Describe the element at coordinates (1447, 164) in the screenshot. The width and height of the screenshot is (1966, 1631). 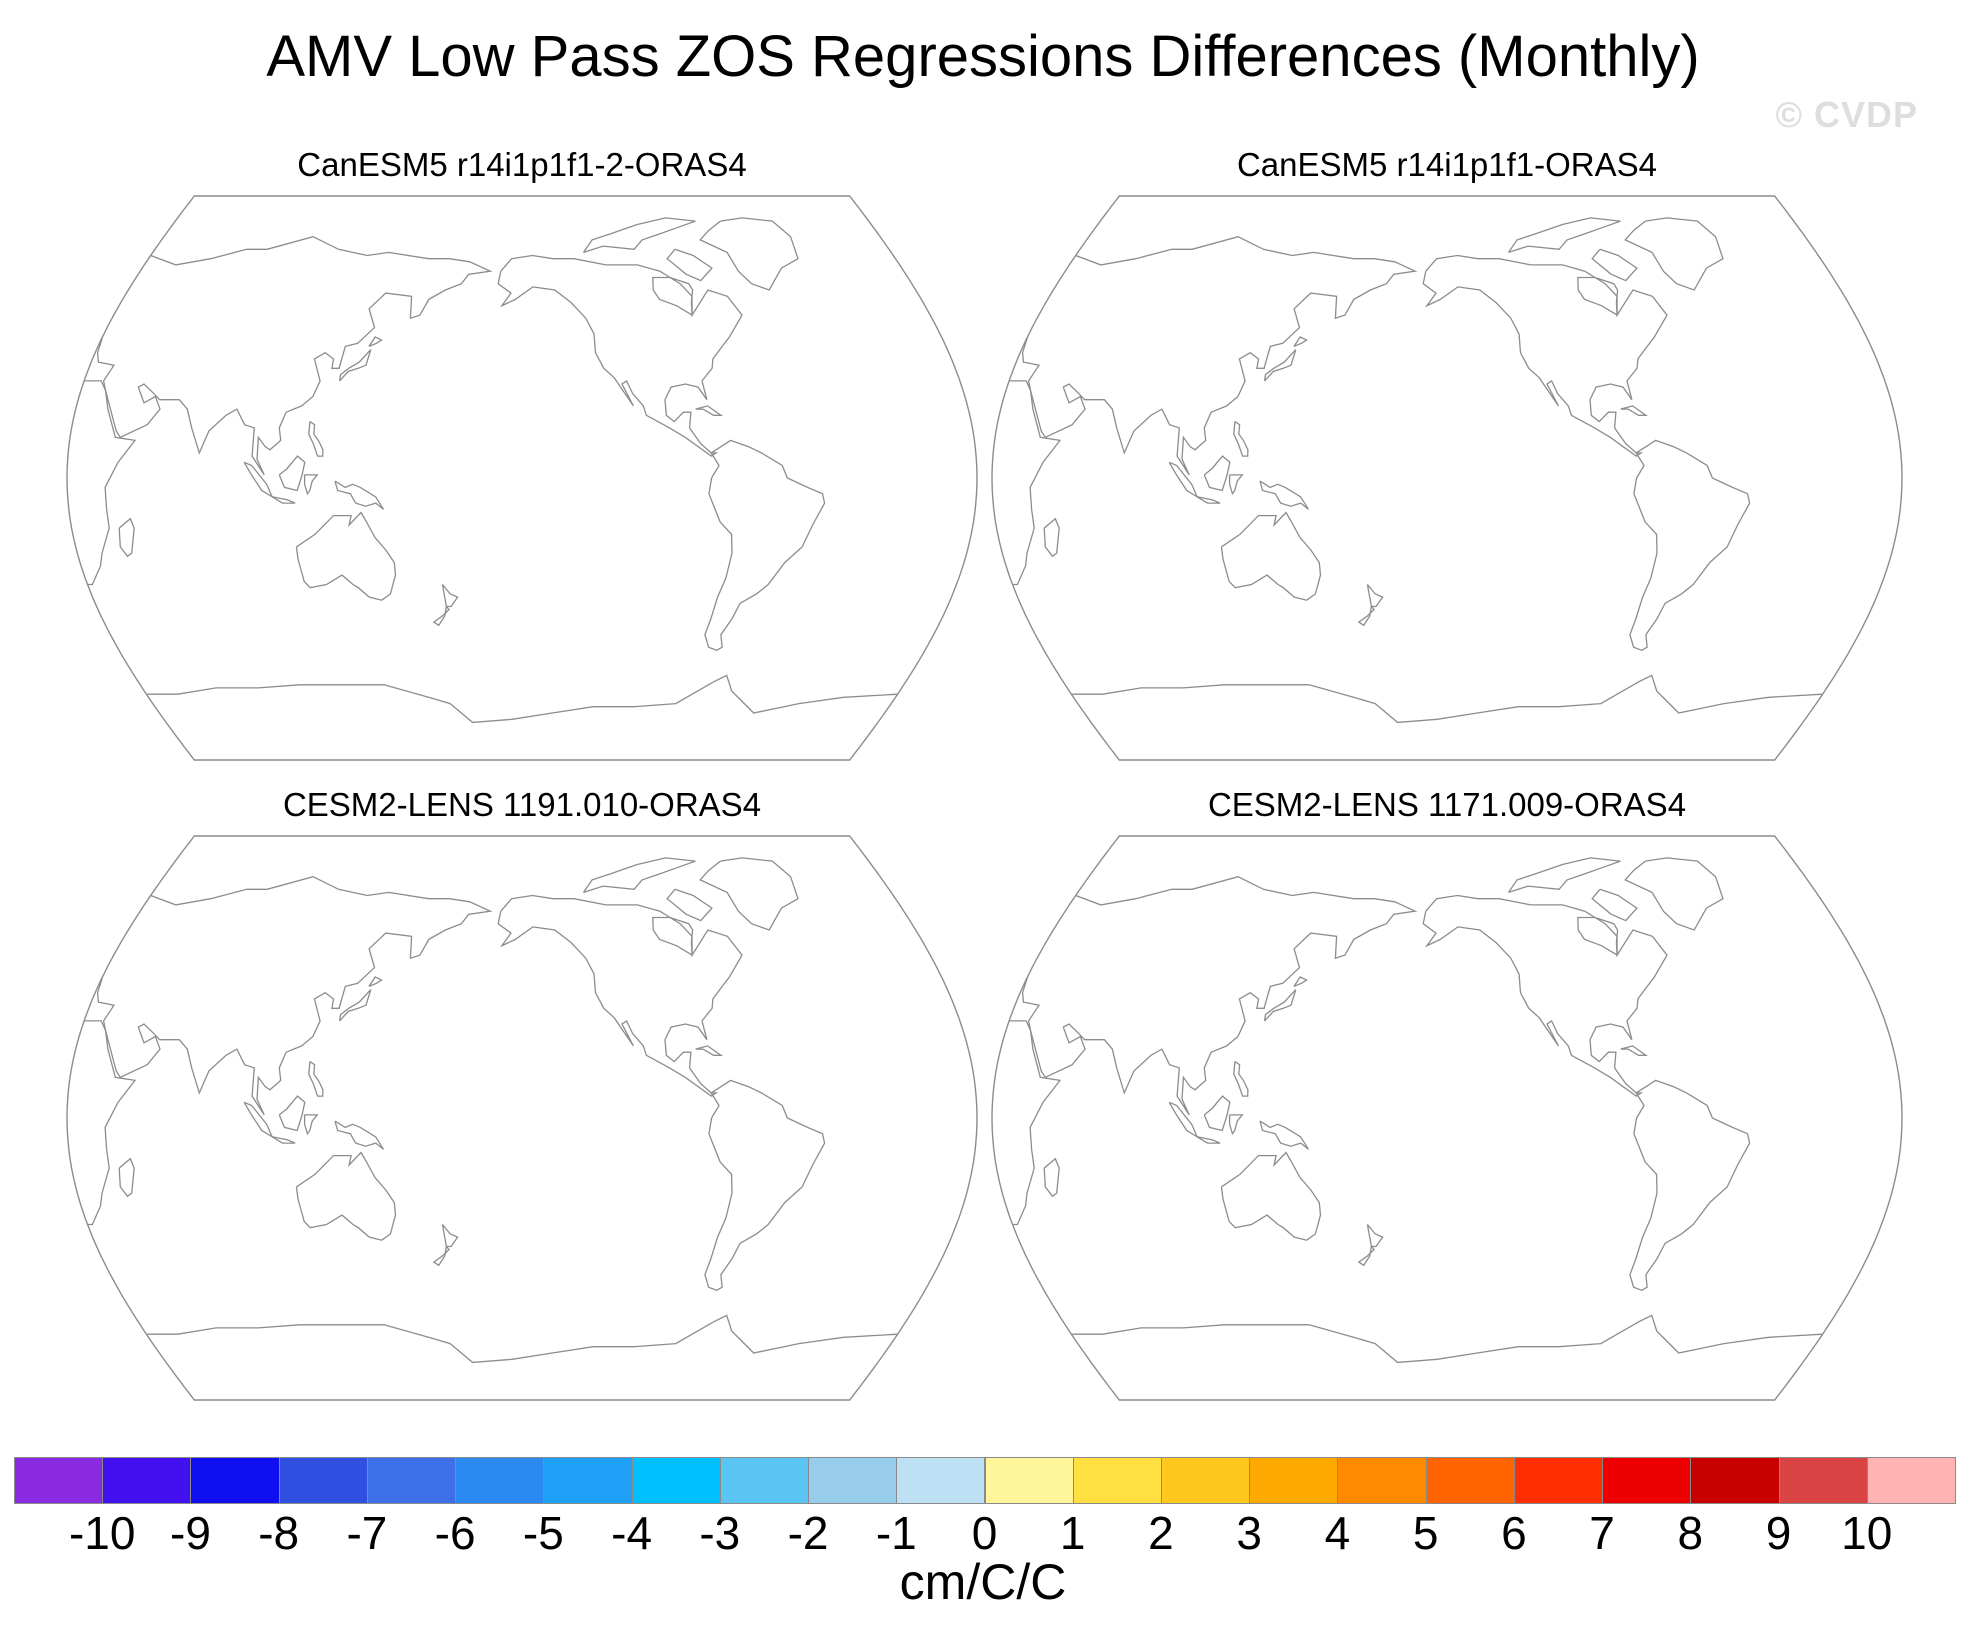
I see `panel-title: CanESM5 r14i1p1f1-ORAS4` at that location.